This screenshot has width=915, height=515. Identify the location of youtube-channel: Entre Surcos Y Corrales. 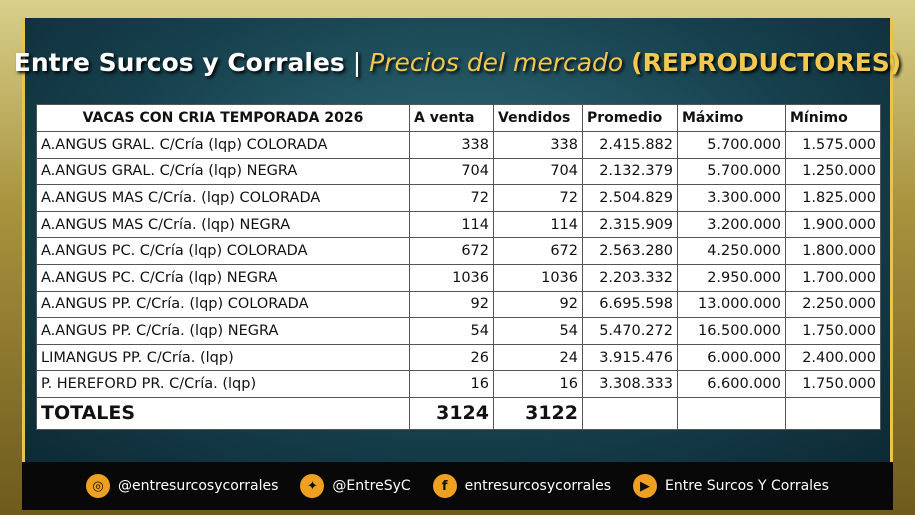
(747, 486).